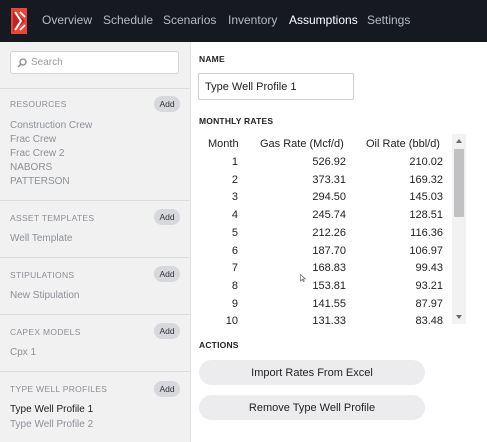  What do you see at coordinates (234, 162) in the screenshot?
I see `cell-month: 1` at bounding box center [234, 162].